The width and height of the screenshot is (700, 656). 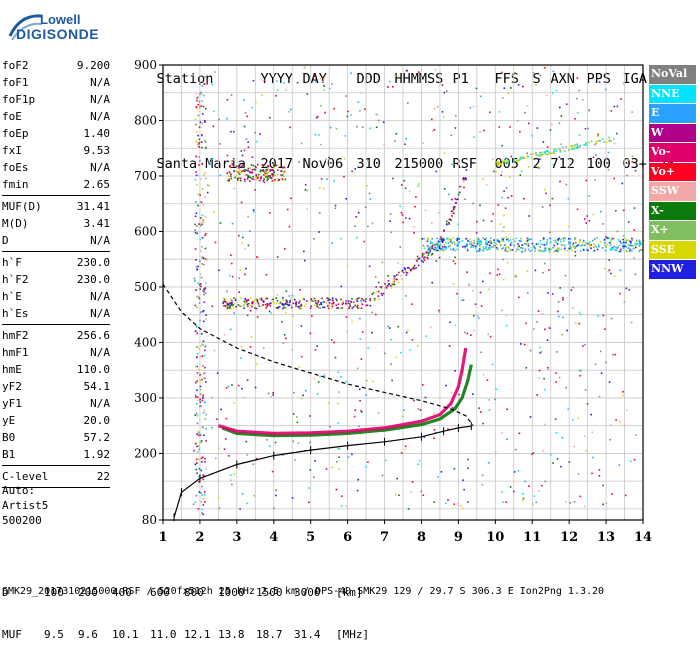 I want to click on param-row: h`Es N/A, so click(x=56, y=313).